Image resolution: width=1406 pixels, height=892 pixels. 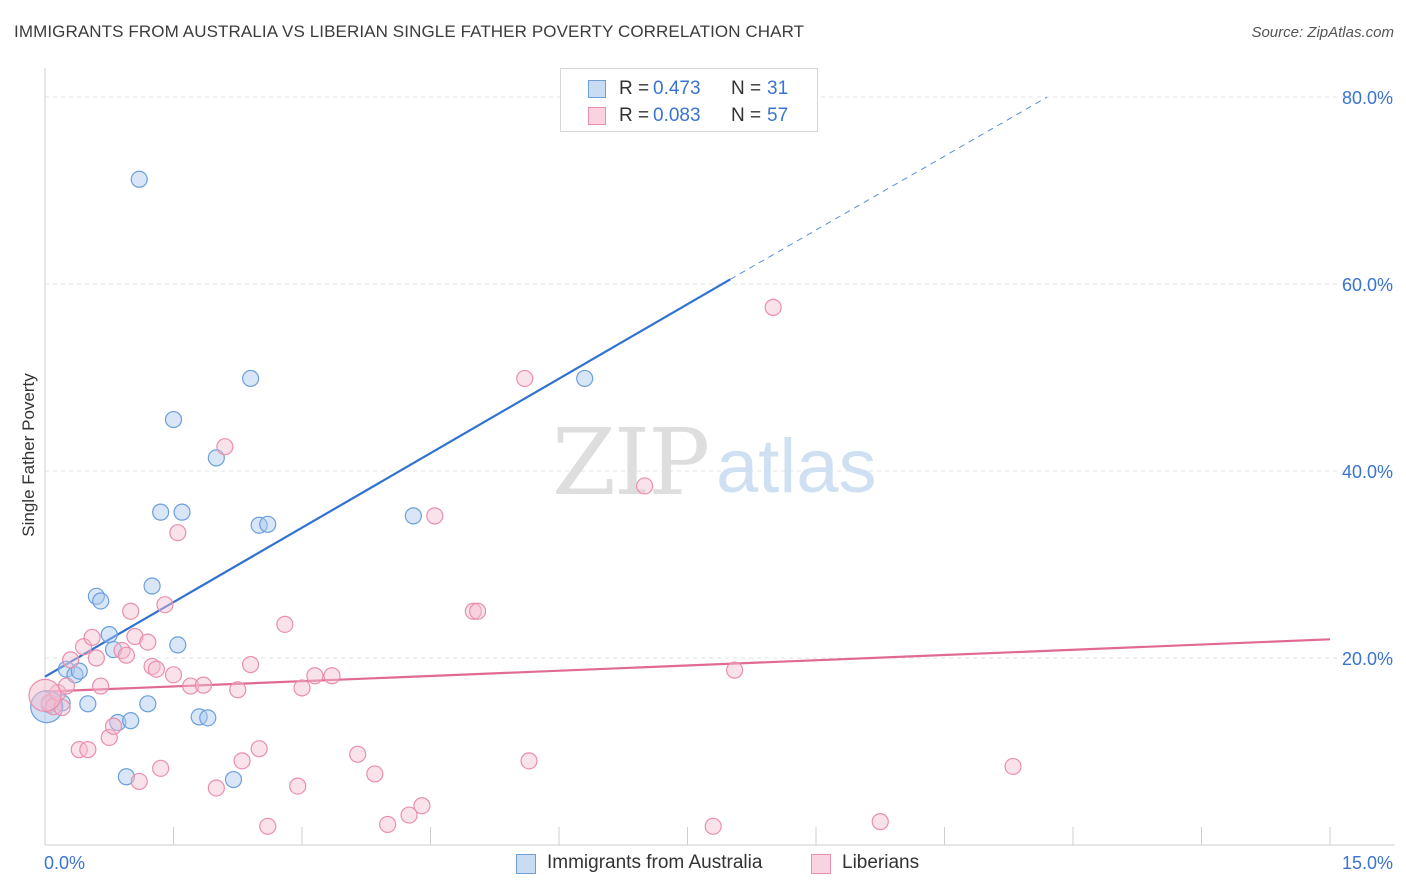 I want to click on bottom-legend-swatch-blue, so click(x=526, y=864).